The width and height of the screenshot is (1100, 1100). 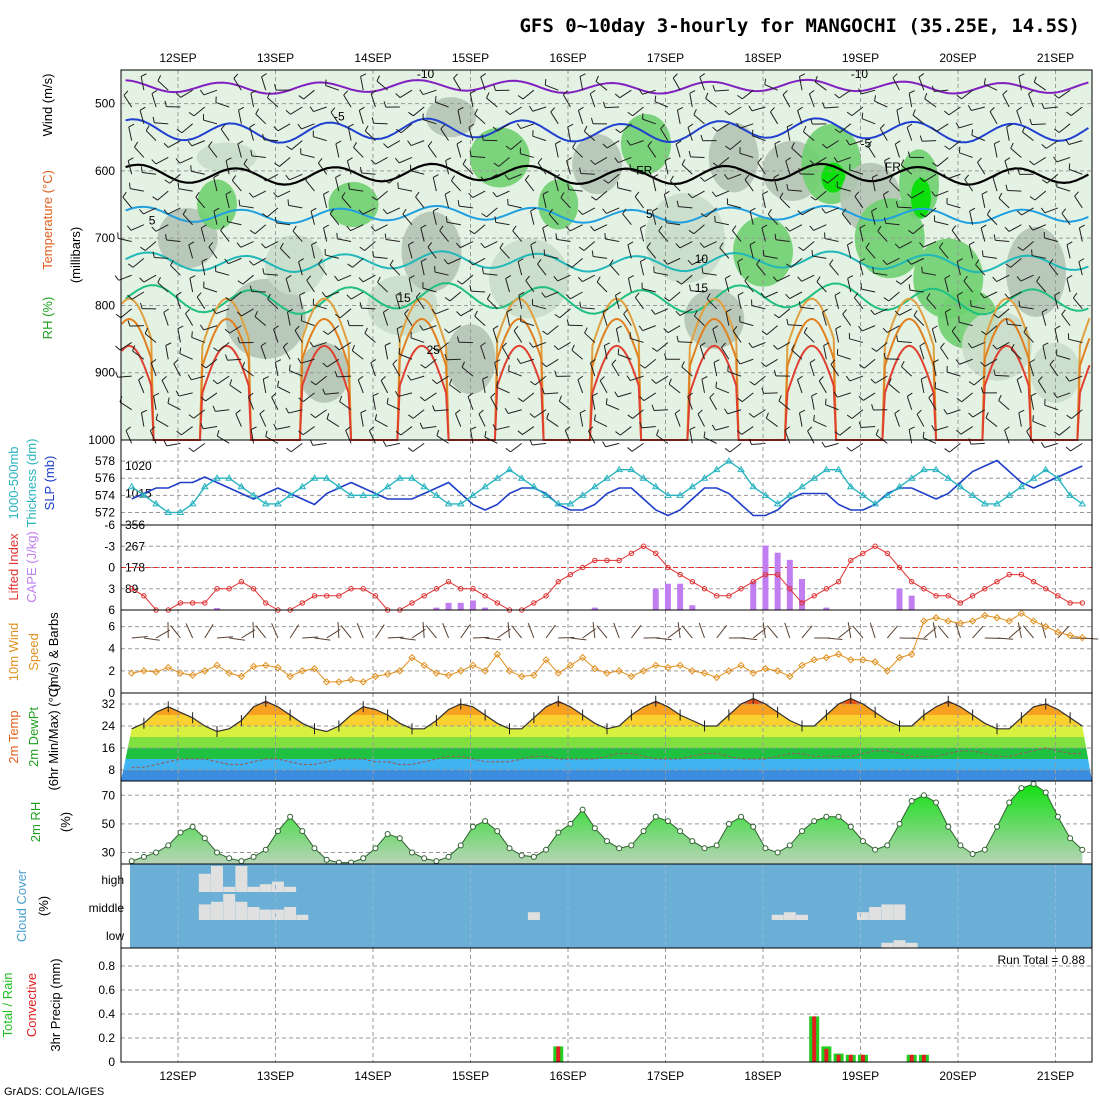 What do you see at coordinates (777, 917) in the screenshot?
I see `cloud-middle-bar` at bounding box center [777, 917].